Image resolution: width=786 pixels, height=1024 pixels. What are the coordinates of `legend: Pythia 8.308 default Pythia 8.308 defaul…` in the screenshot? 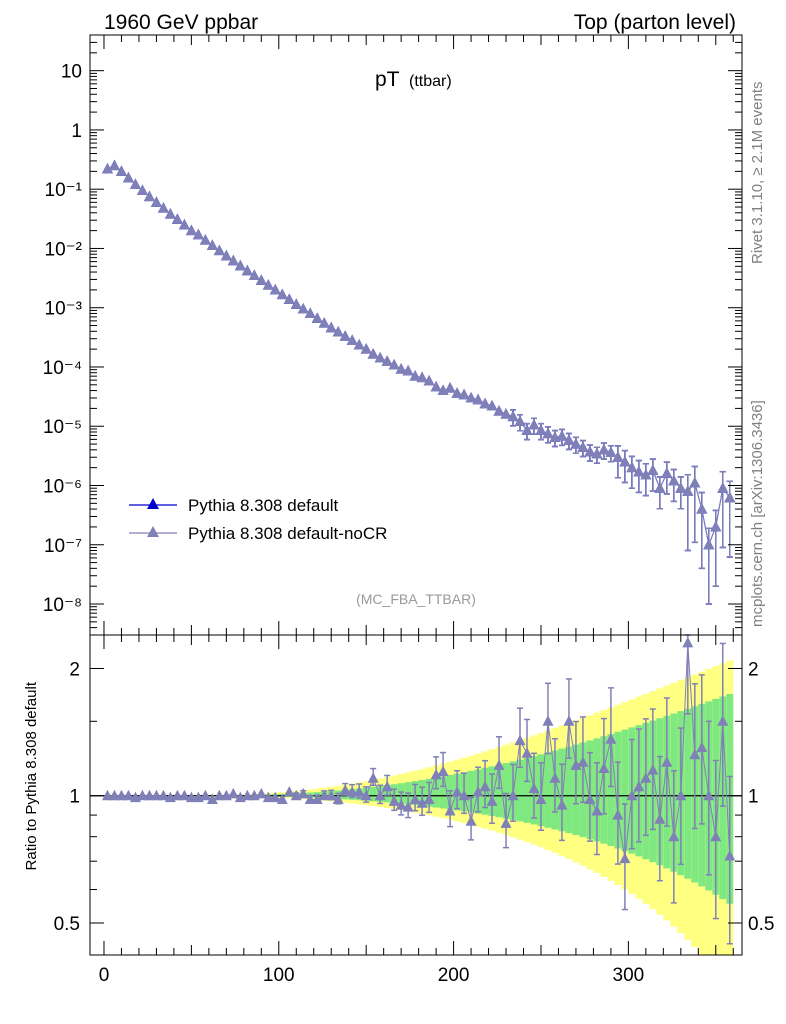 It's located at (258, 519).